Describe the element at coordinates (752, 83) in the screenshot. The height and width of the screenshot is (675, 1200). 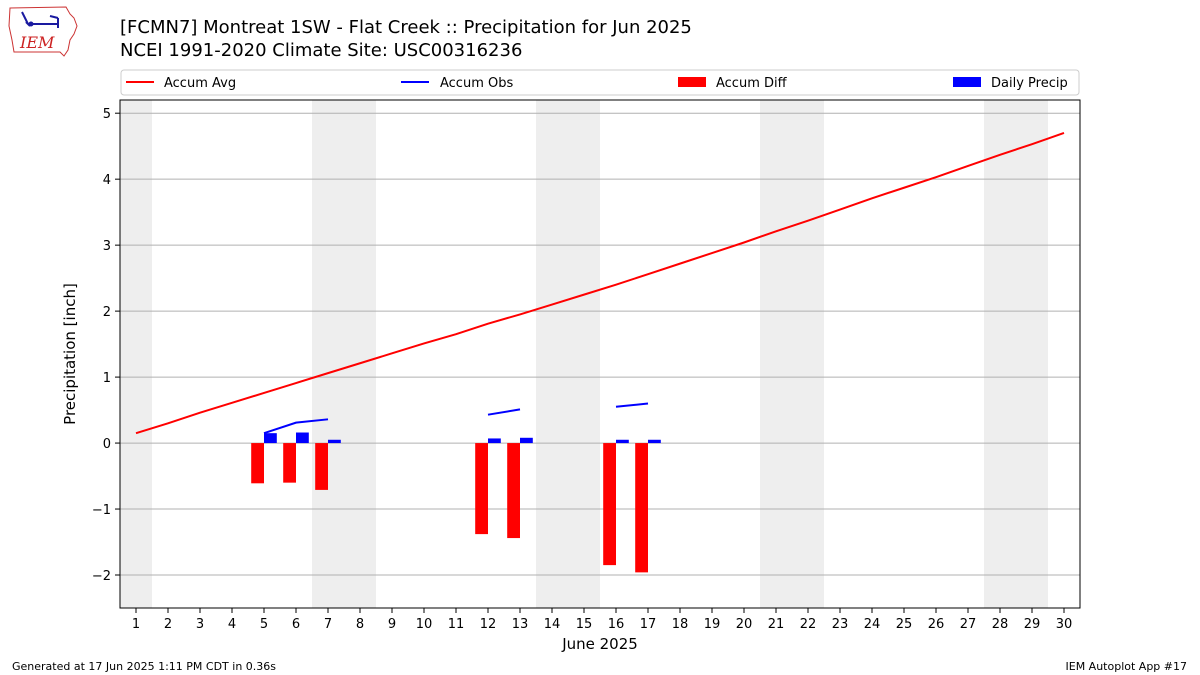
I see `legend-label-accum-diff: Accum Diff` at that location.